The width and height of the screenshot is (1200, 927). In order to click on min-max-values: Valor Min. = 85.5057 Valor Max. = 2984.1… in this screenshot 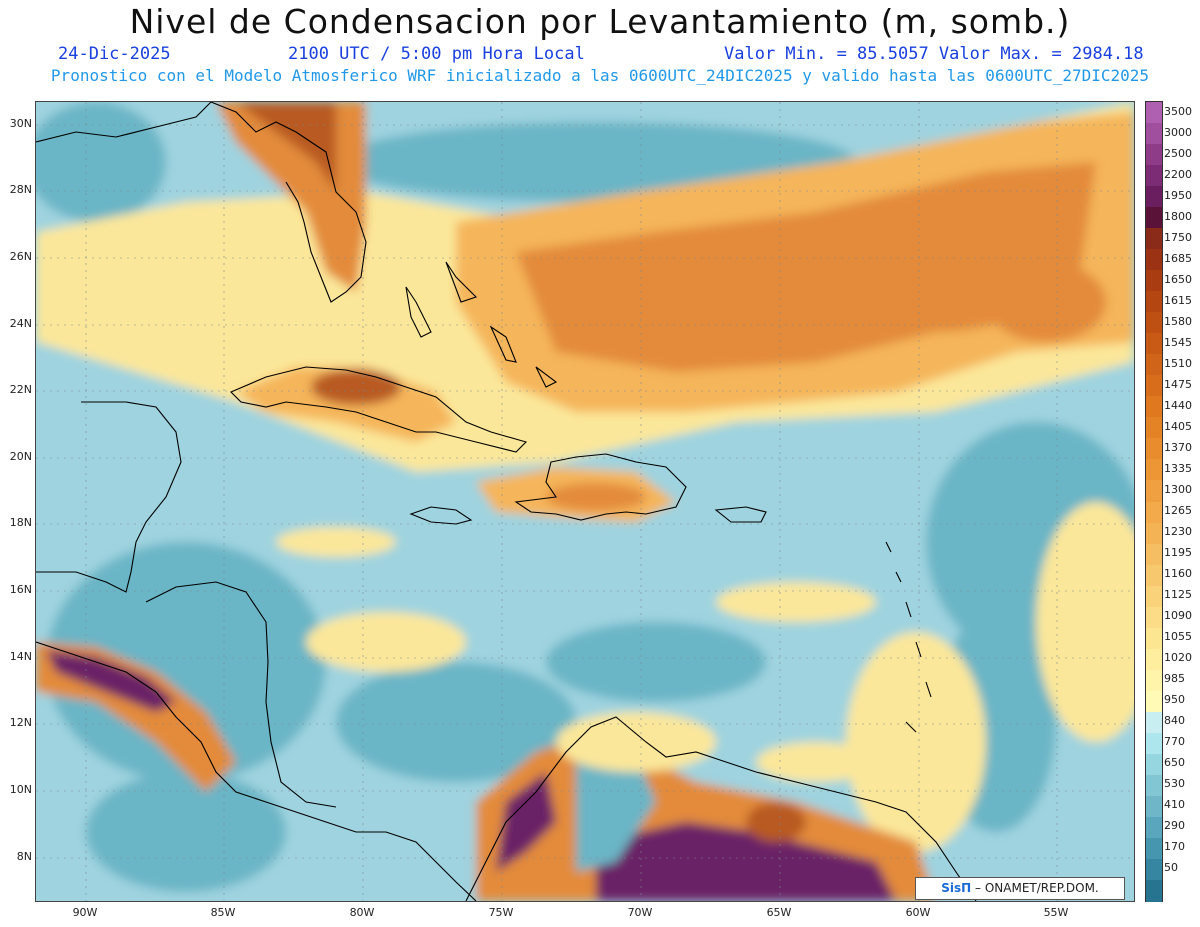, I will do `click(934, 54)`.